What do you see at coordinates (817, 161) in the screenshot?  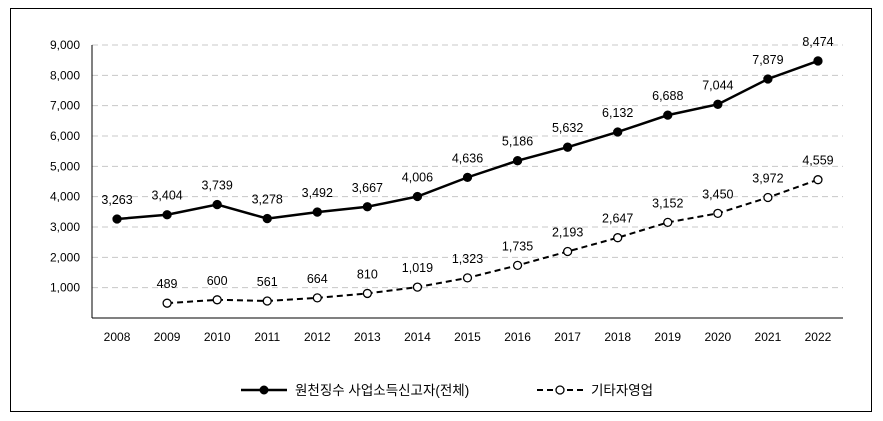 I see `data-label: 4,559` at bounding box center [817, 161].